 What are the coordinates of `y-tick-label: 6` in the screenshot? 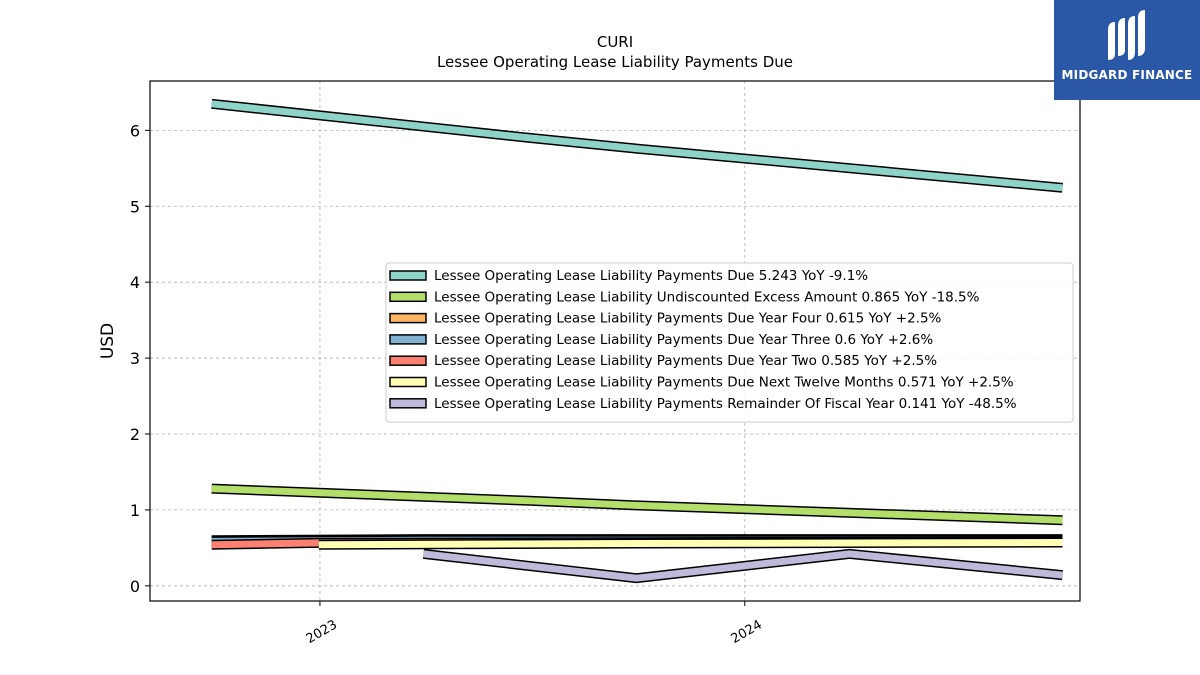 It's located at (135, 130).